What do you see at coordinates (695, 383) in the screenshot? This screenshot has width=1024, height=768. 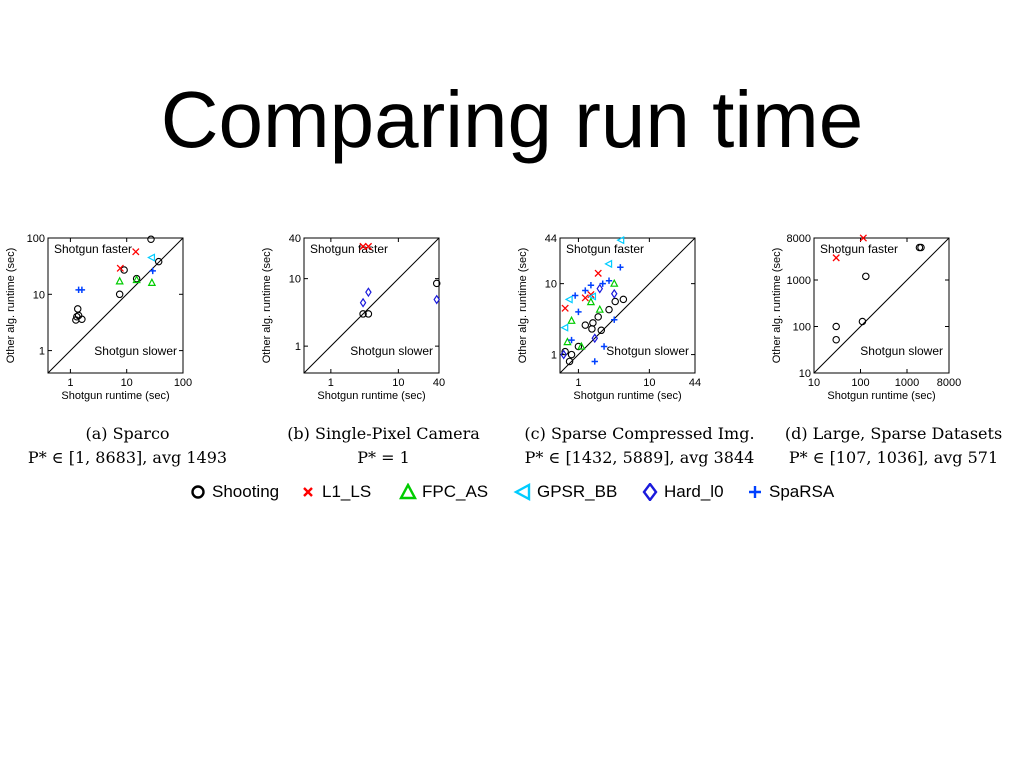 I see `x-tick-label: 44` at bounding box center [695, 383].